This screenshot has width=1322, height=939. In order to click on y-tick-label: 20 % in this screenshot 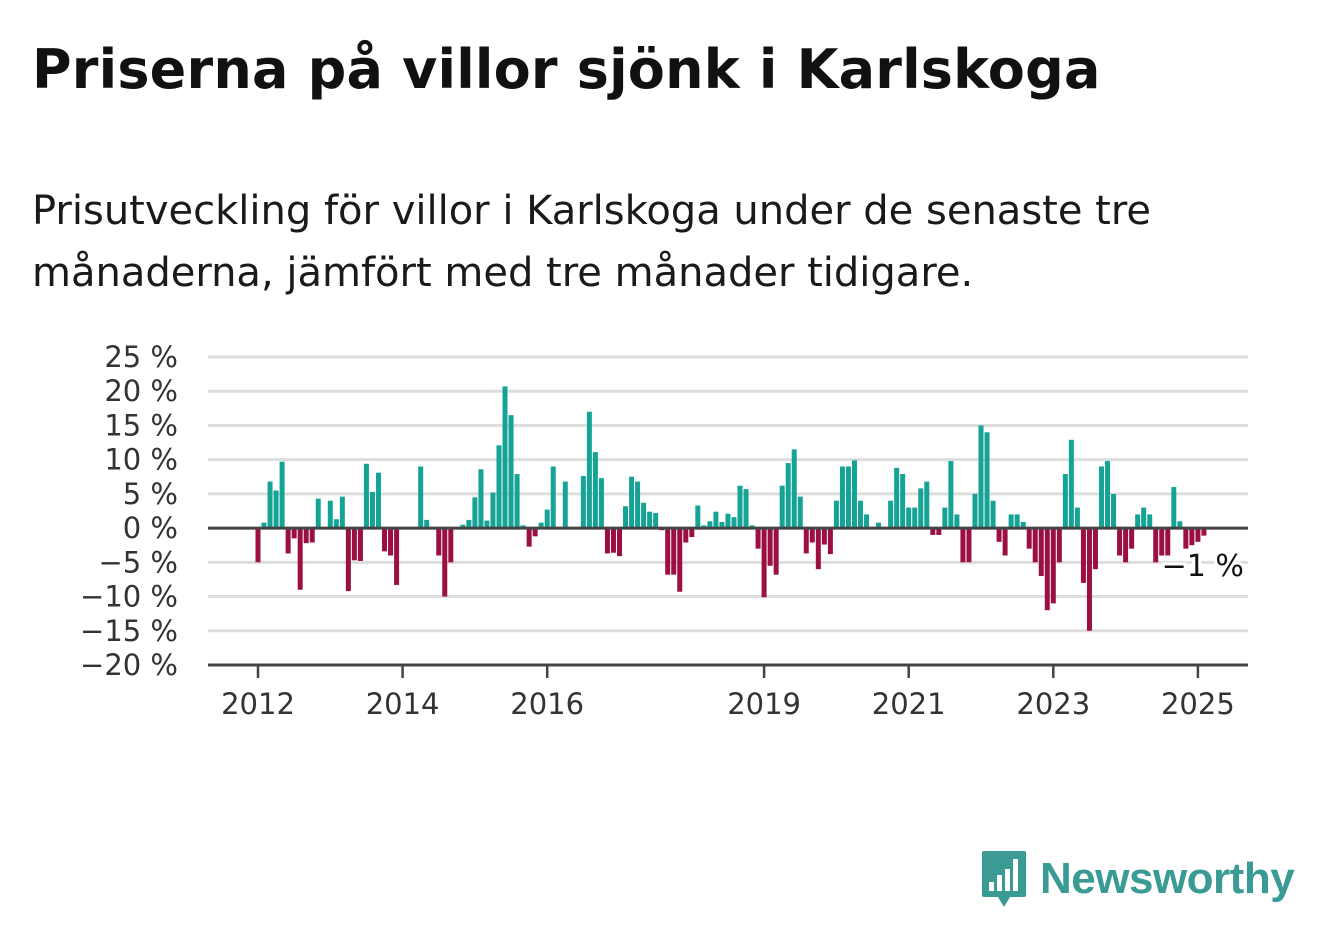, I will do `click(141, 391)`.